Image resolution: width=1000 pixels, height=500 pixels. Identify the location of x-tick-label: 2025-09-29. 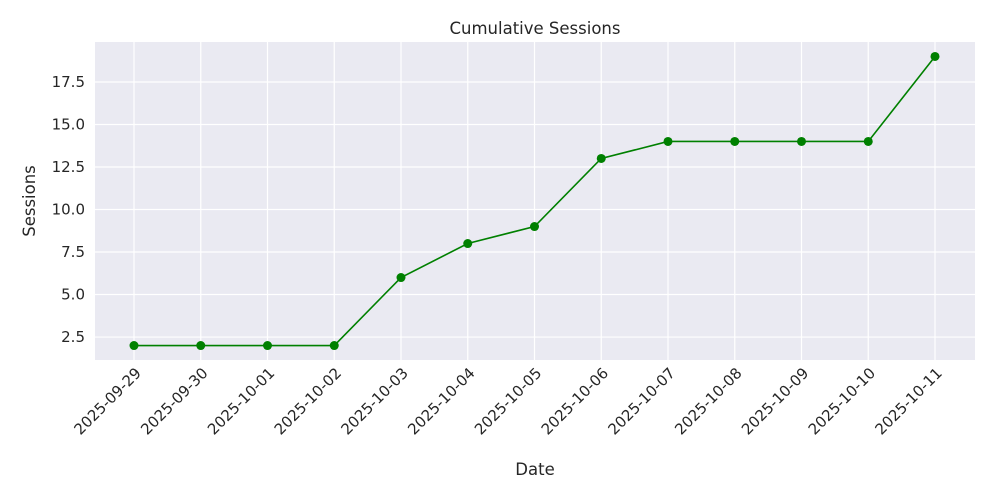
(107, 401).